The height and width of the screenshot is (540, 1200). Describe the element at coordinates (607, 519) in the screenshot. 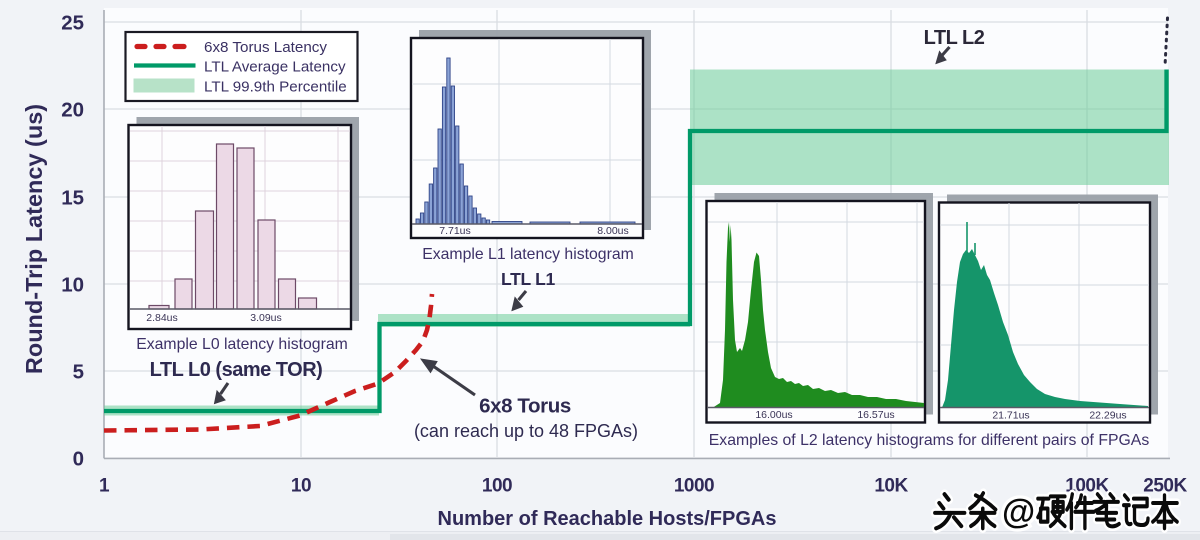

I see `svg-text:Number of Reachable Hosts/FPGA: Number of Reachable Hosts/FPGAs` at that location.